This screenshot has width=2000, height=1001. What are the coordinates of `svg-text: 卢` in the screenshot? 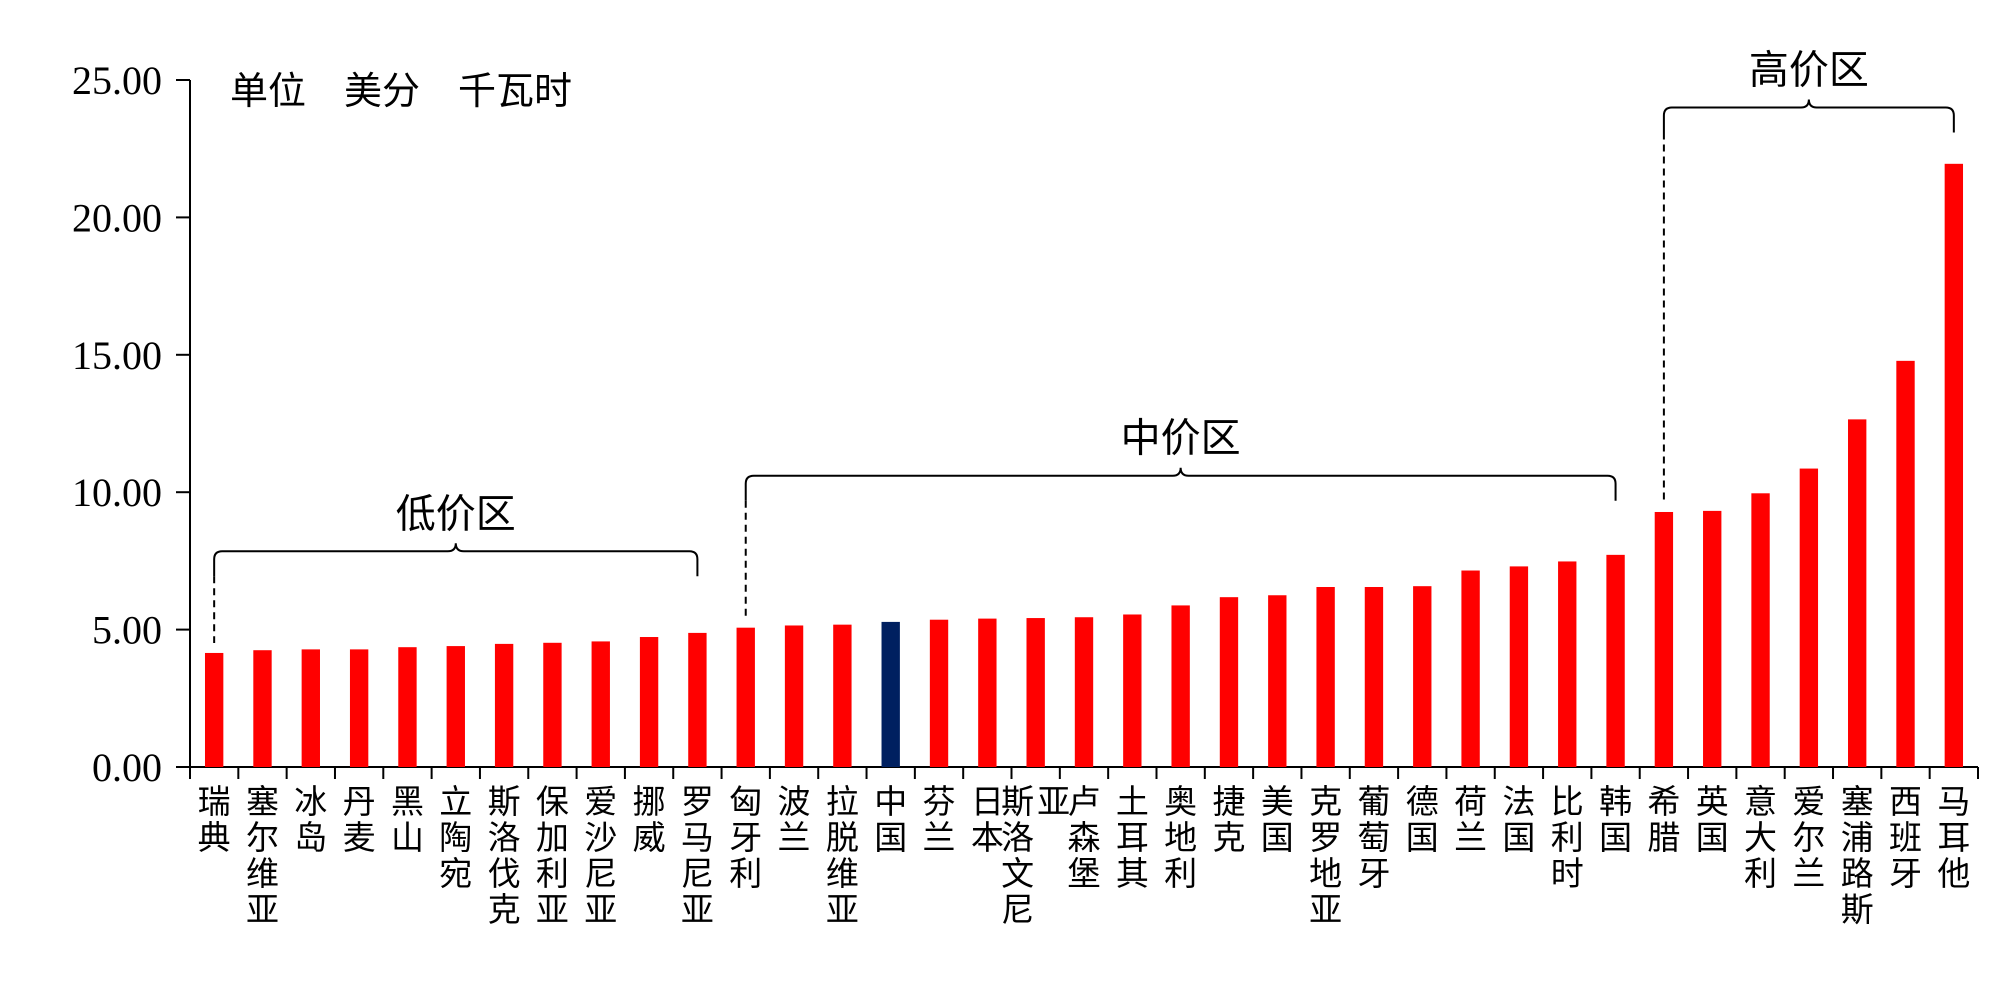 It's located at (1084, 801).